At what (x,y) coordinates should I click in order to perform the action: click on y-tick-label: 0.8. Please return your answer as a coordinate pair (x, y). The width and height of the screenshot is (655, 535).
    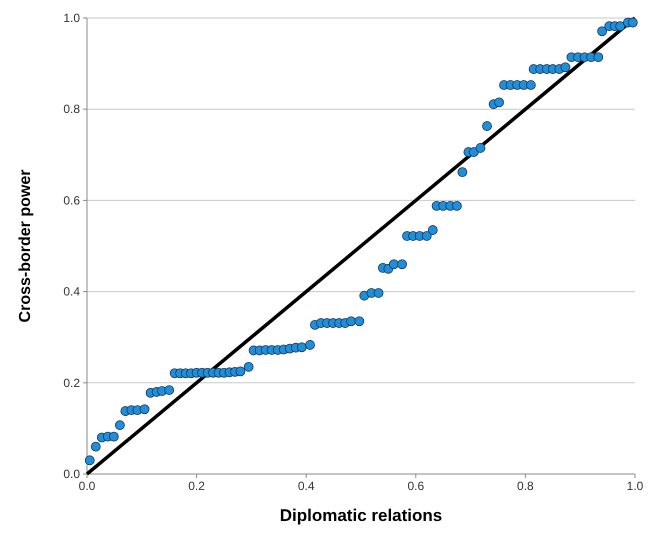
    Looking at the image, I should click on (71, 109).